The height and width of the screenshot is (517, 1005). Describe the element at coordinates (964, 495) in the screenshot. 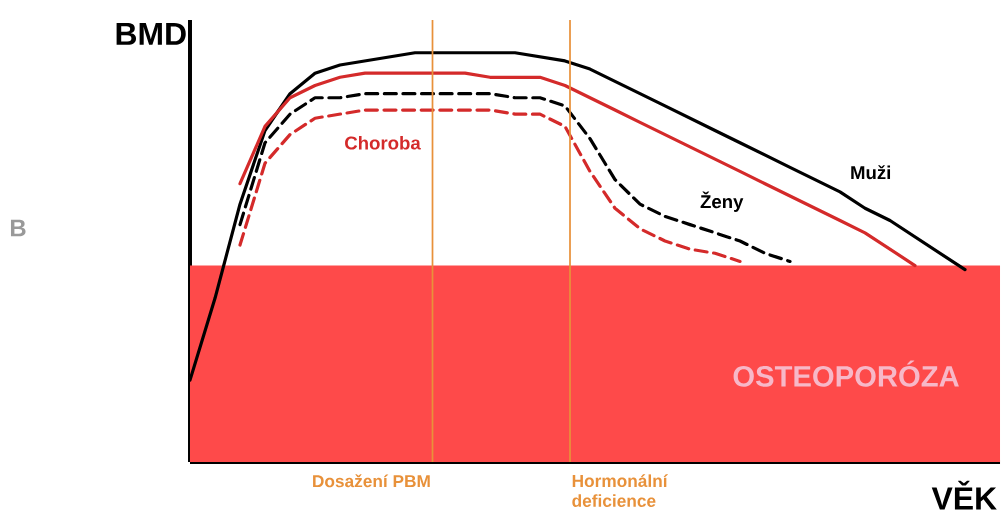

I see `x-axis-title: VĚK` at that location.